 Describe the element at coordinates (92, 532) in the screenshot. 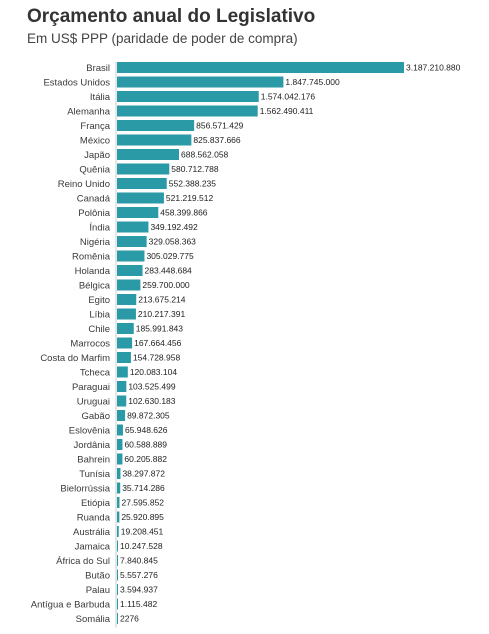

I see `category-label: Austrália` at that location.